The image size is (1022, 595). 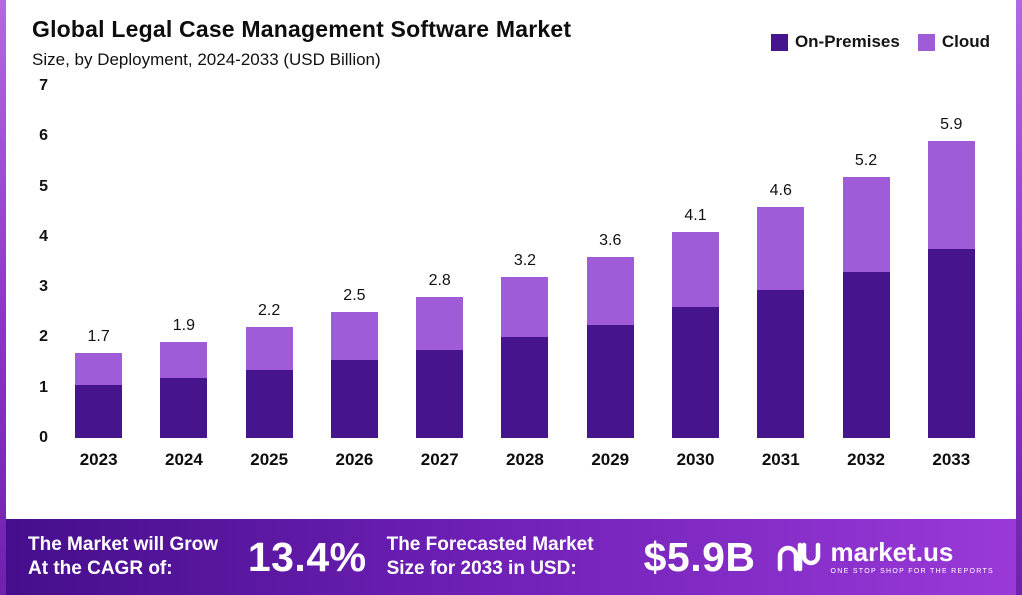 What do you see at coordinates (699, 556) in the screenshot?
I see `forecast-value: $5.9B` at bounding box center [699, 556].